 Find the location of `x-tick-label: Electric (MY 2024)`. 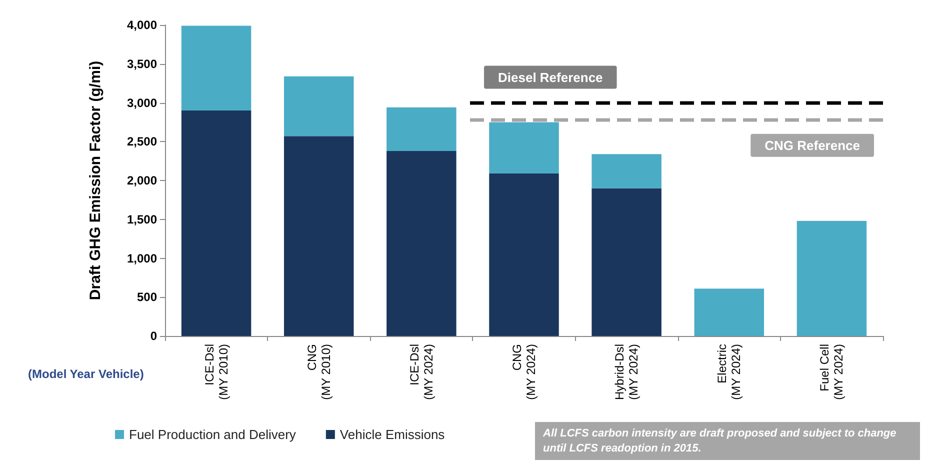

x-tick-label: Electric (MY 2024) is located at coordinates (729, 372).